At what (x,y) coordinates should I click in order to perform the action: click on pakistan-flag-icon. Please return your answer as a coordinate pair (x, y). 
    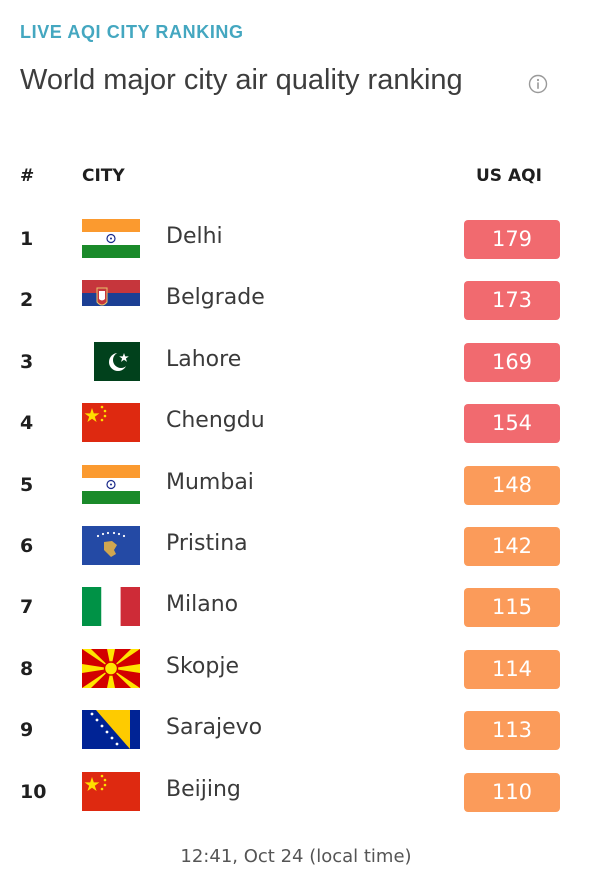
    Looking at the image, I should click on (111, 361).